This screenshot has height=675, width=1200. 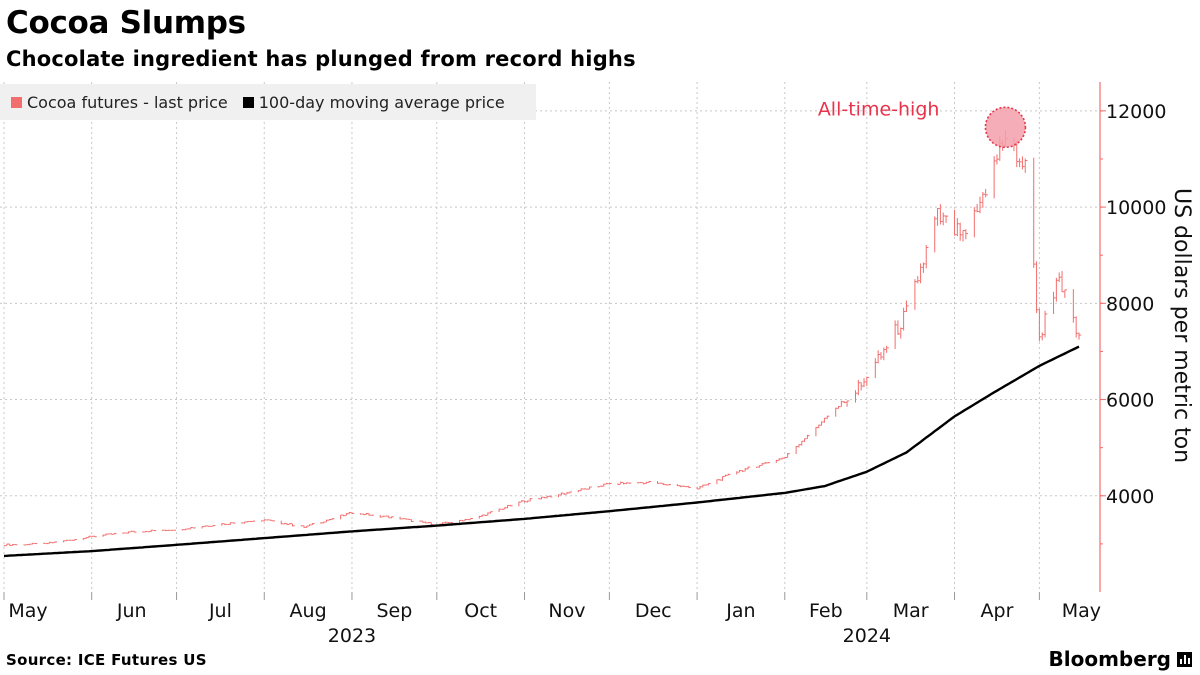 I want to click on y-tick-label: 8000, so click(x=1130, y=304).